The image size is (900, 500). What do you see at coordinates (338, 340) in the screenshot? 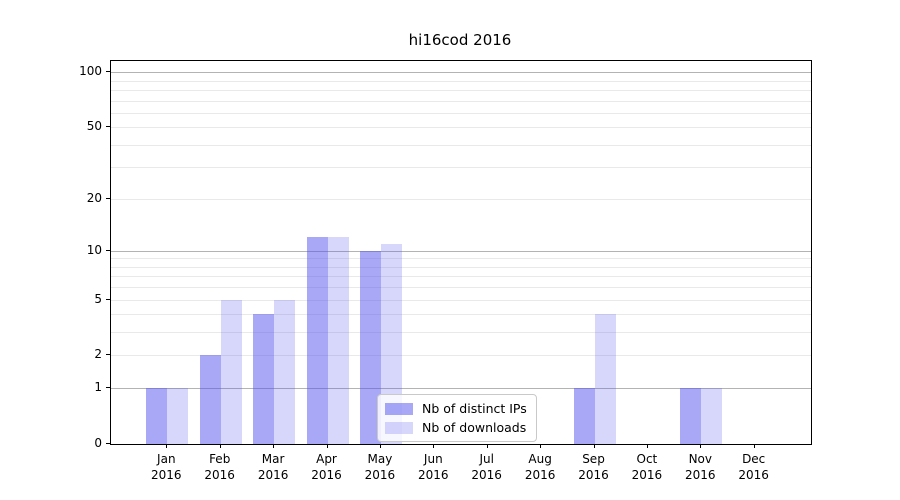
I see `bar-downloads-apr` at bounding box center [338, 340].